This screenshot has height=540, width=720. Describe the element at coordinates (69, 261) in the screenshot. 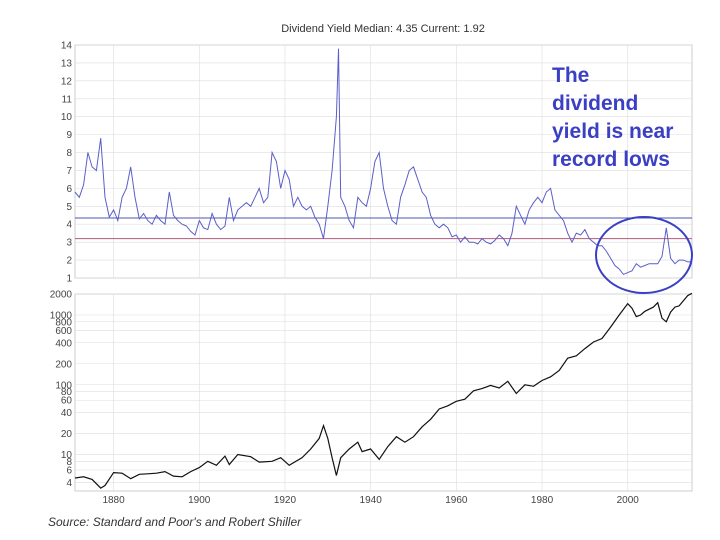

I see `top-y-tick-2: 2` at that location.